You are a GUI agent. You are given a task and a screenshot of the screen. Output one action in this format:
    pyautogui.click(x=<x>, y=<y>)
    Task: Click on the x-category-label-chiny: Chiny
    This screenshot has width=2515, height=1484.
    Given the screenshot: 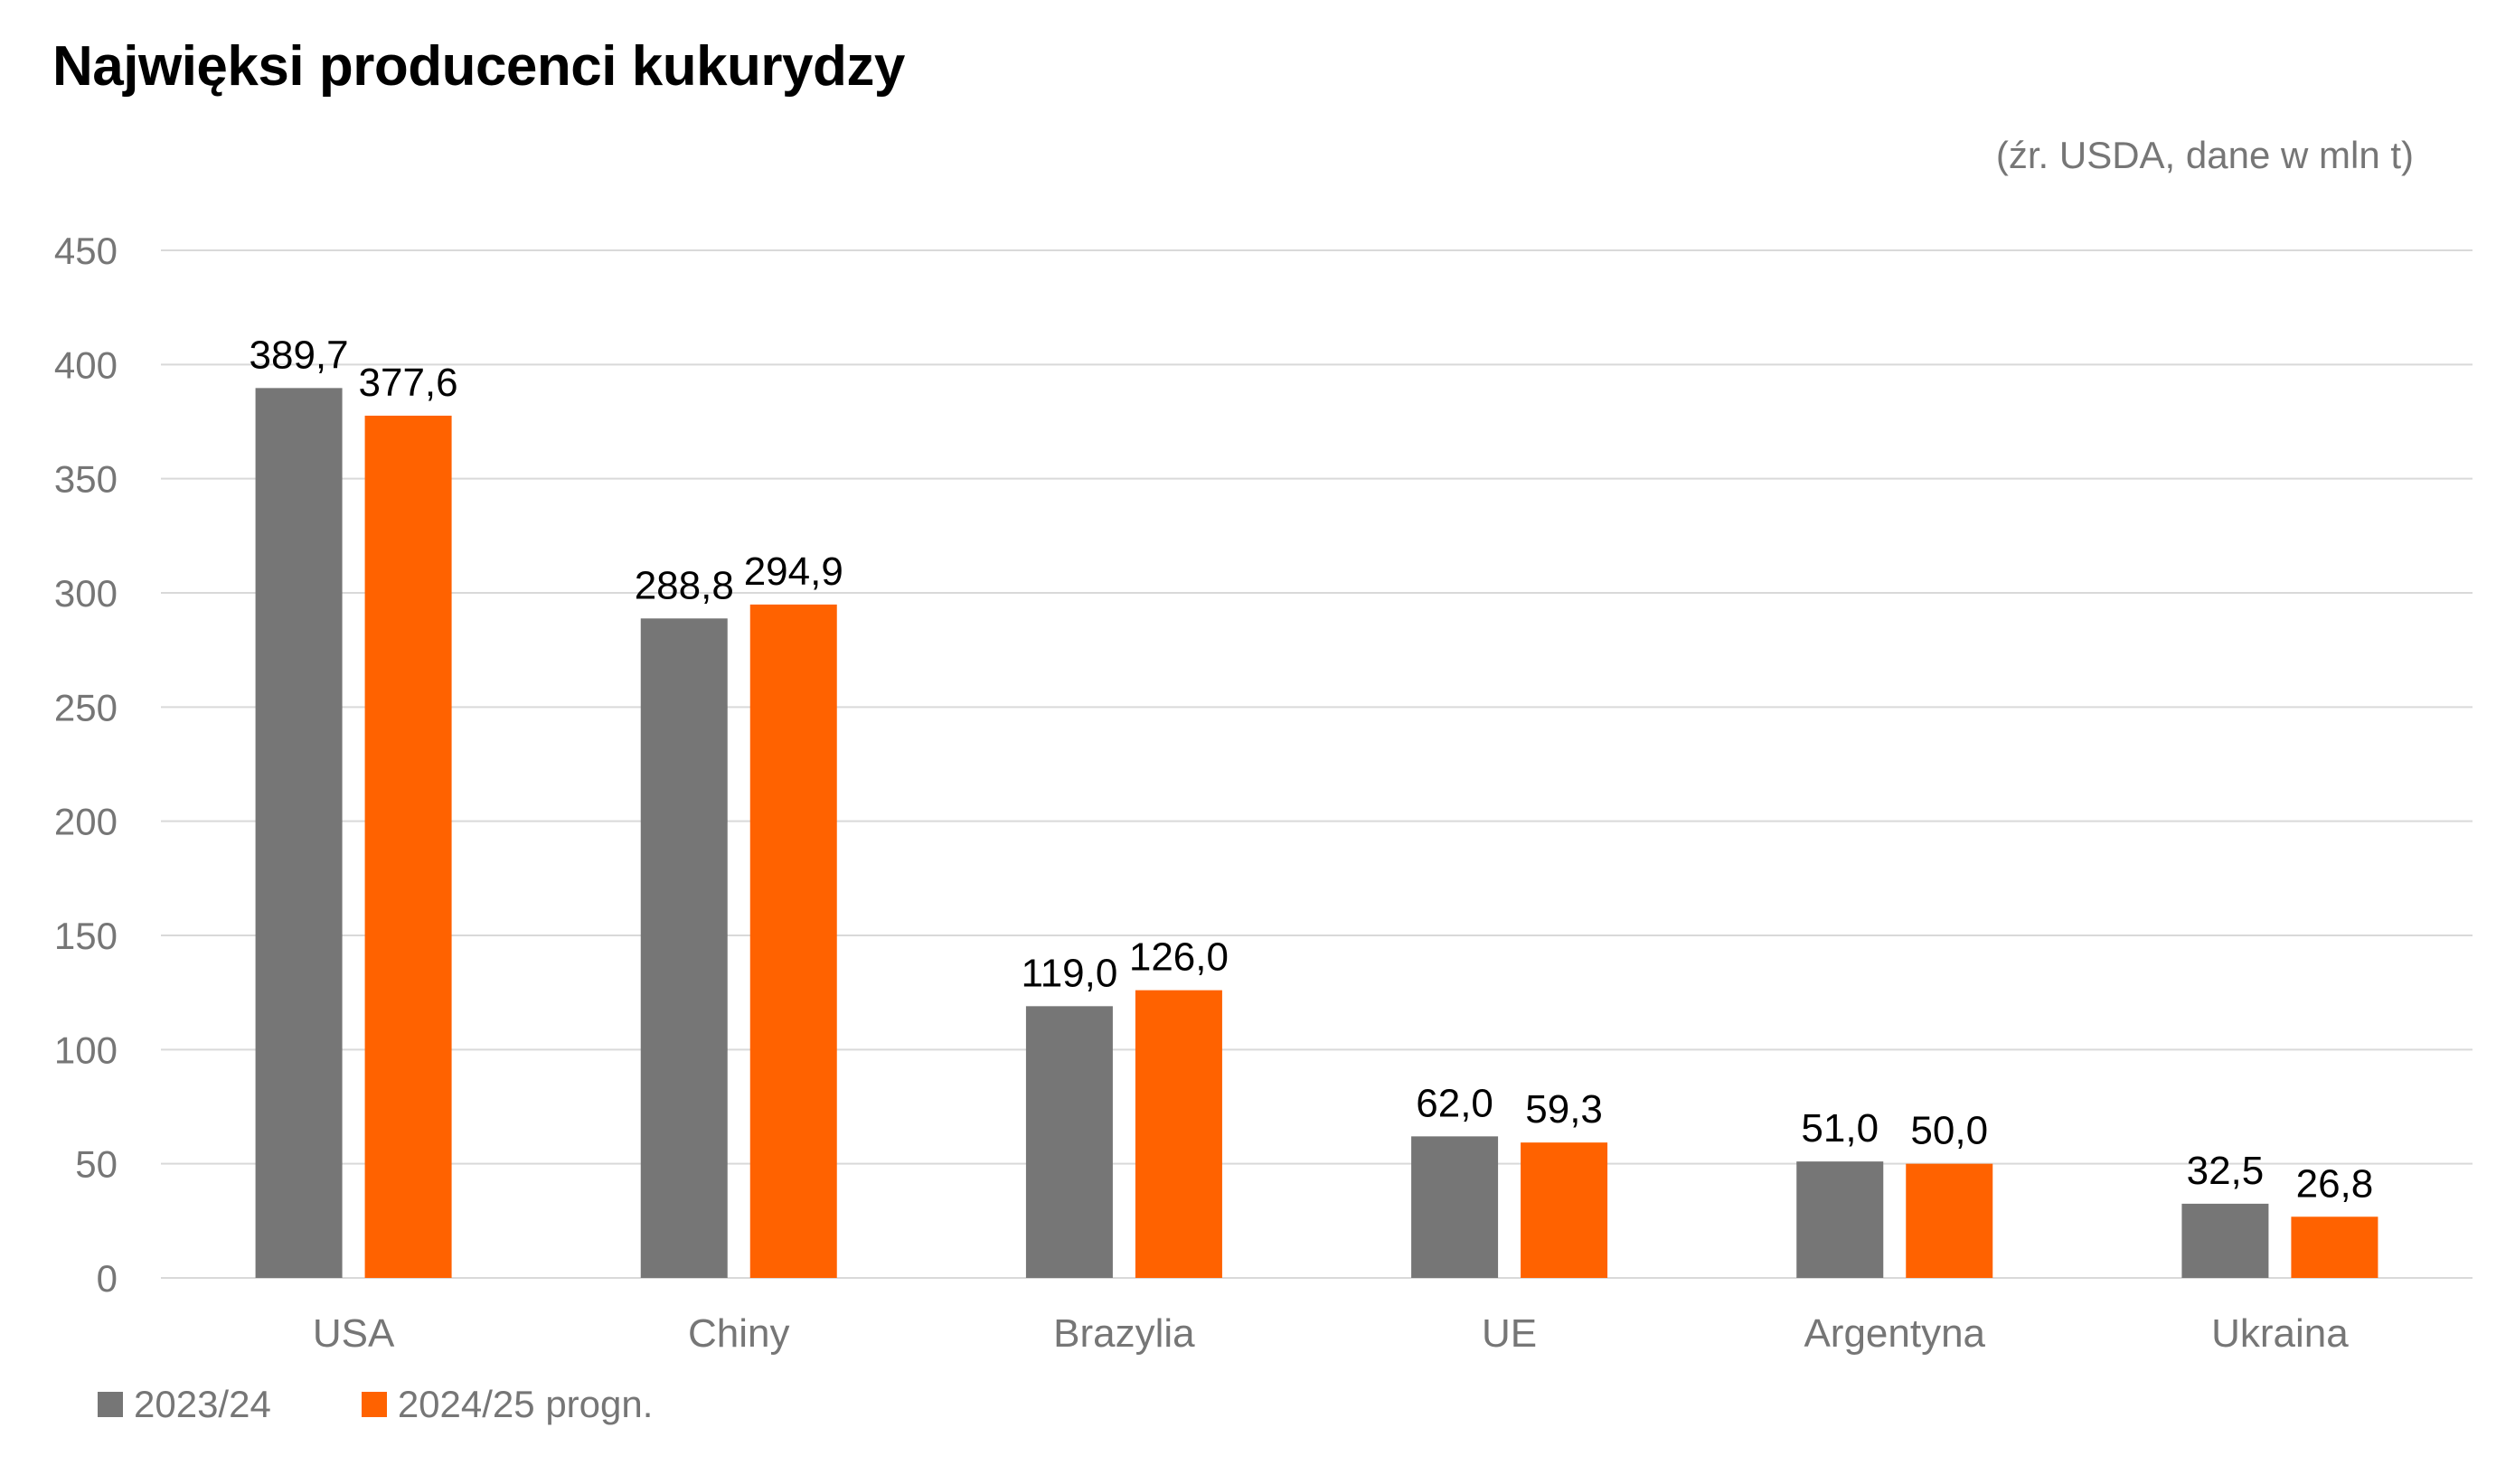 What is the action you would take?
    pyautogui.click(x=739, y=1334)
    